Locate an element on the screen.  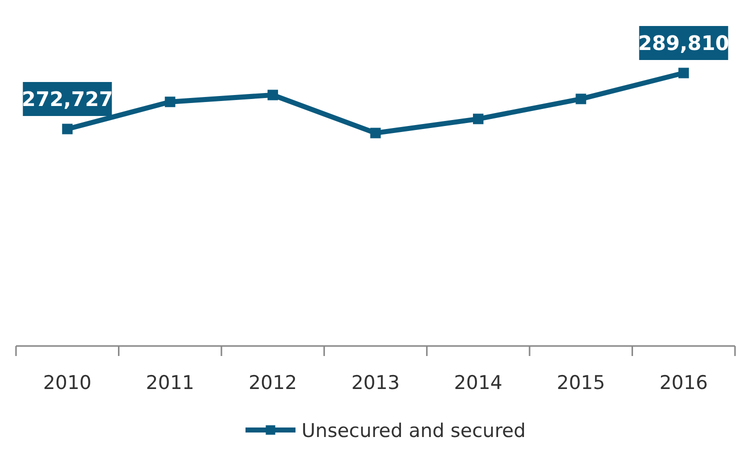
x-tick-label: 2014 is located at coordinates (478, 383).